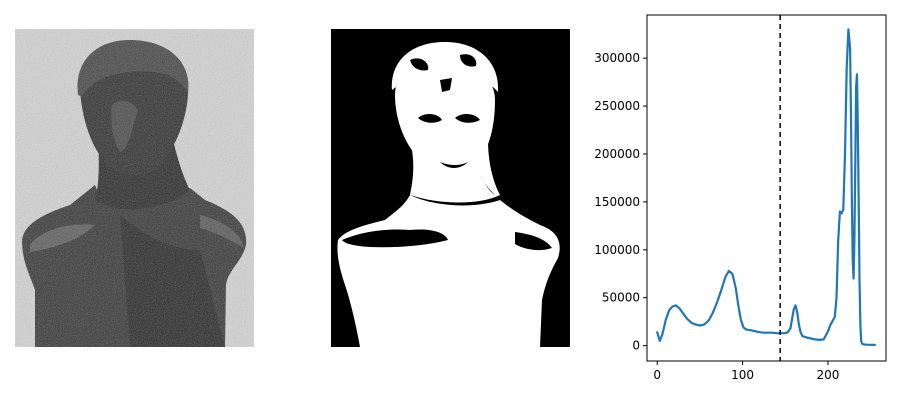 Image resolution: width=900 pixels, height=400 pixels. What do you see at coordinates (454, 165) in the screenshot?
I see `binary-mouth` at bounding box center [454, 165].